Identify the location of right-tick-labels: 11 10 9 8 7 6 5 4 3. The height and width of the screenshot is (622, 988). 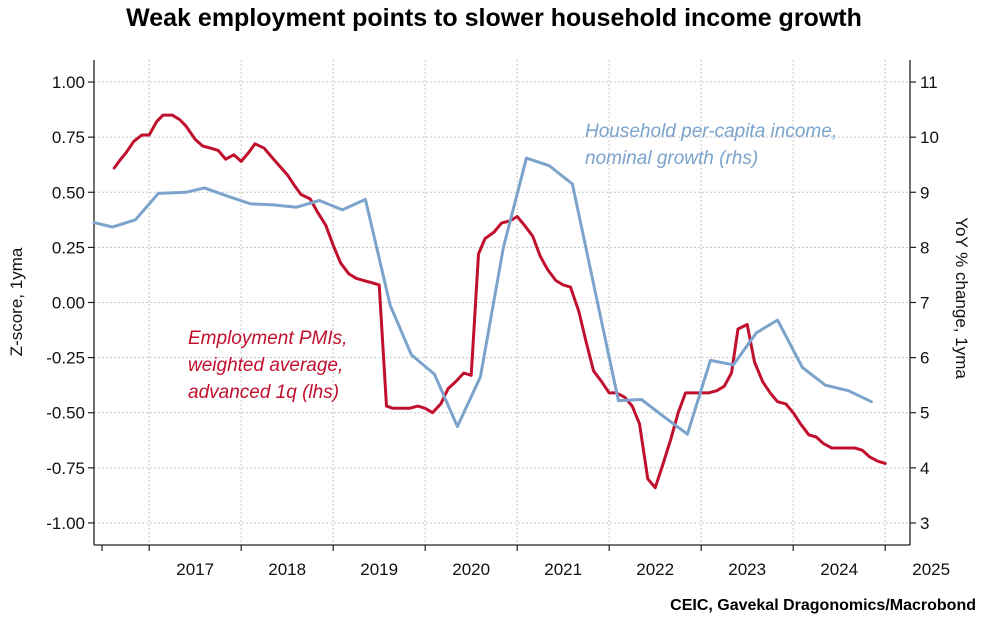
(924, 303).